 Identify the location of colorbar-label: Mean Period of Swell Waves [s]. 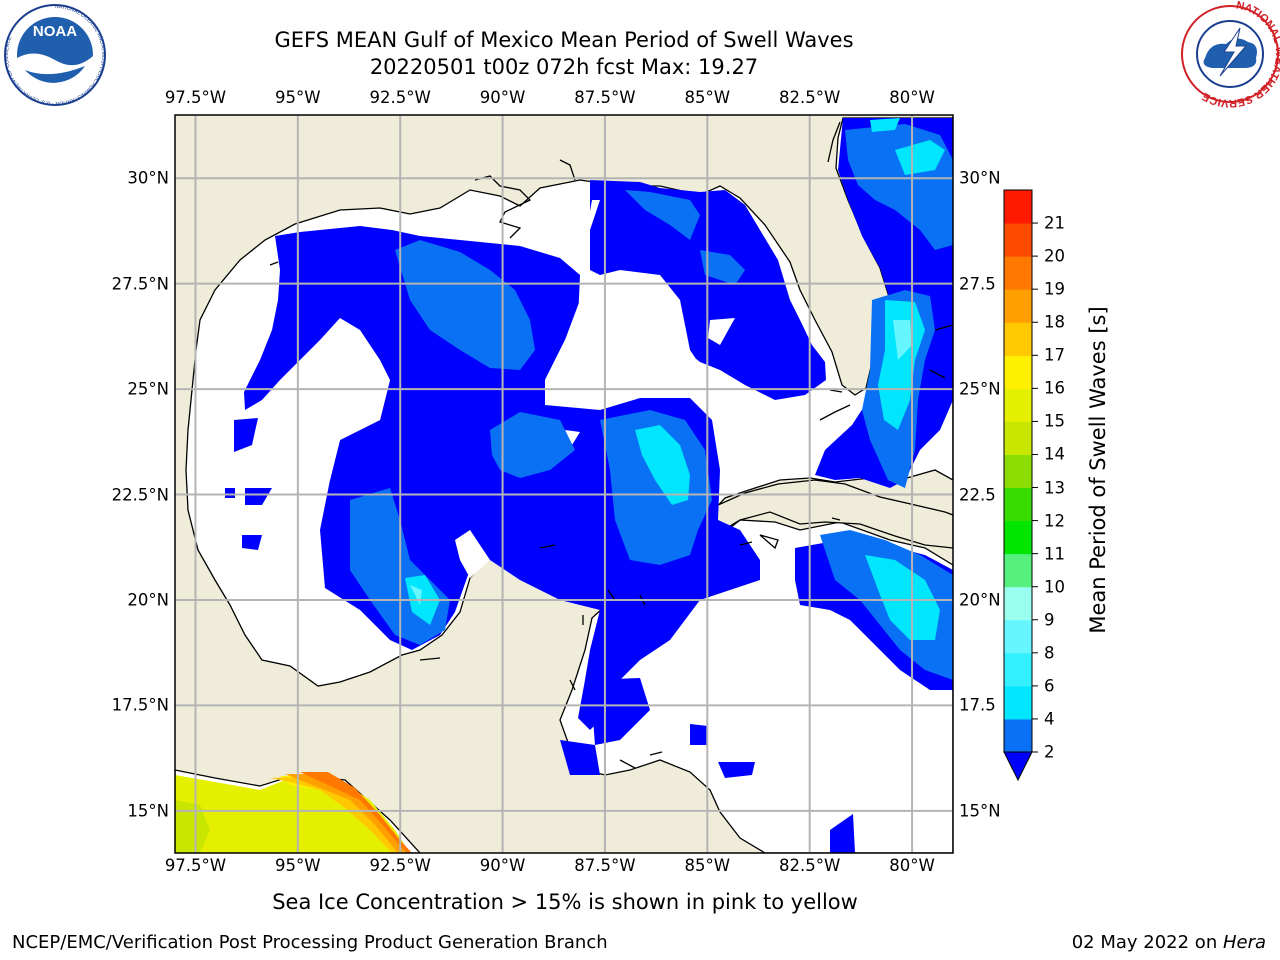
(1098, 470).